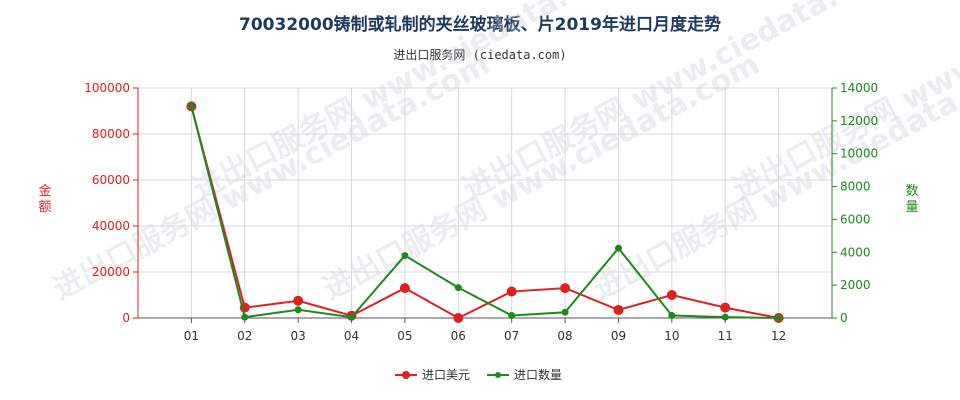  What do you see at coordinates (844, 318) in the screenshot?
I see `right-tick-label: 0` at bounding box center [844, 318].